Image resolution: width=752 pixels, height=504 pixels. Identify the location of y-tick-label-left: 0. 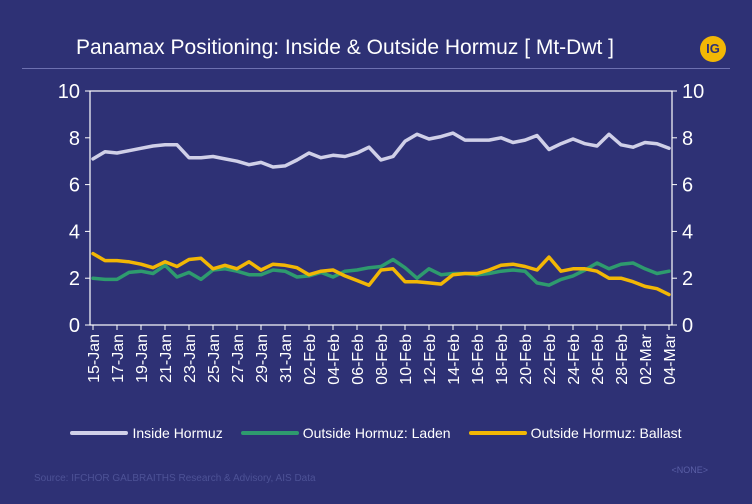
(74, 326).